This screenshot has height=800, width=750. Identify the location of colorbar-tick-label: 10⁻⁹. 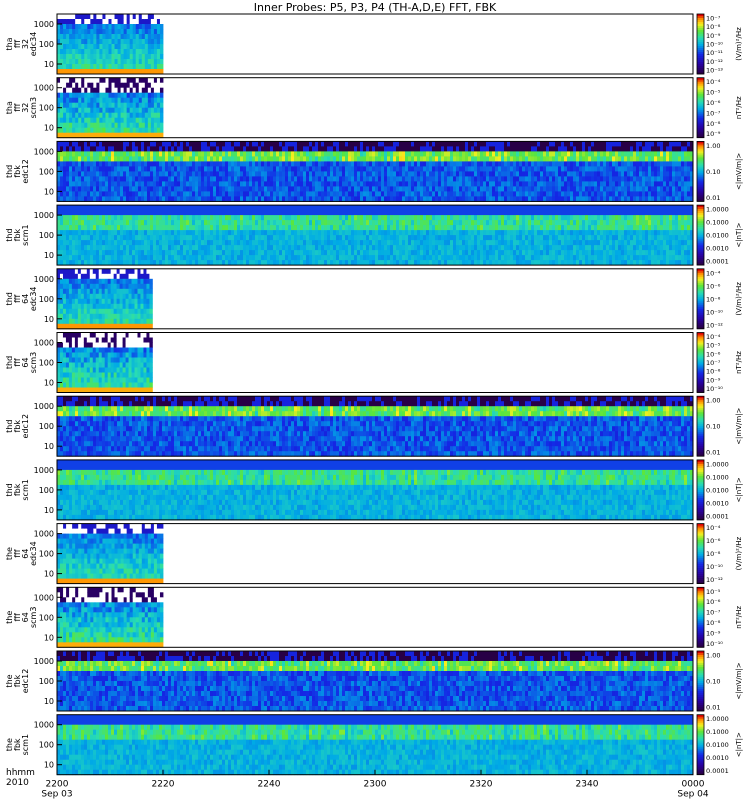
(713, 36).